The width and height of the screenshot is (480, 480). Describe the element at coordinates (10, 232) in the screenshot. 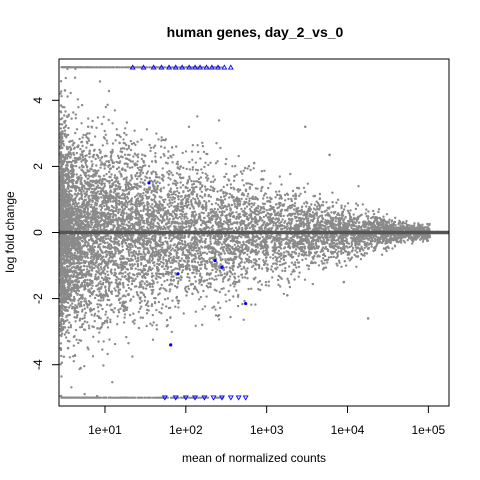

I see `y-axis-label: log fold change` at that location.